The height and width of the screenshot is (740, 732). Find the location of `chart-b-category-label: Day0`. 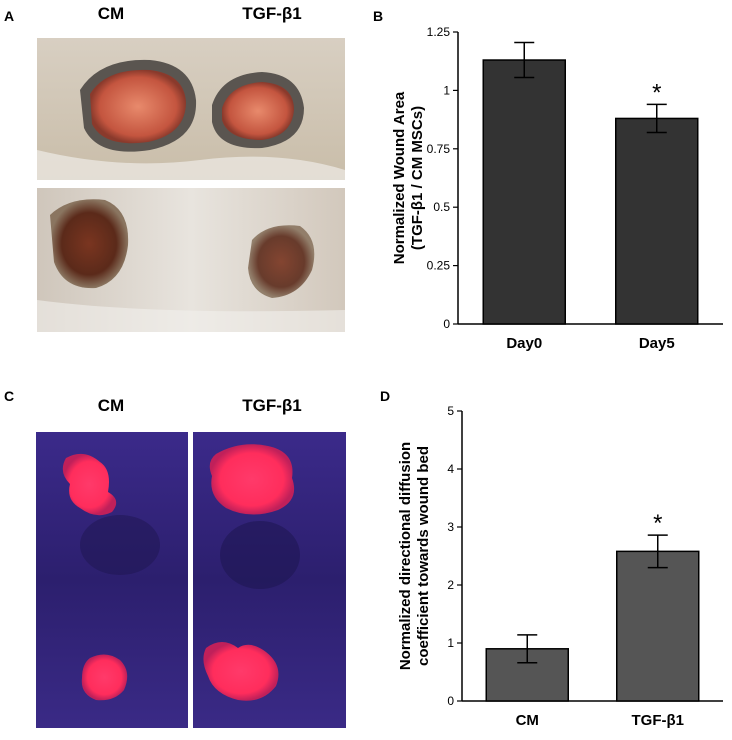

chart-b-category-label: Day0 is located at coordinates (524, 343).